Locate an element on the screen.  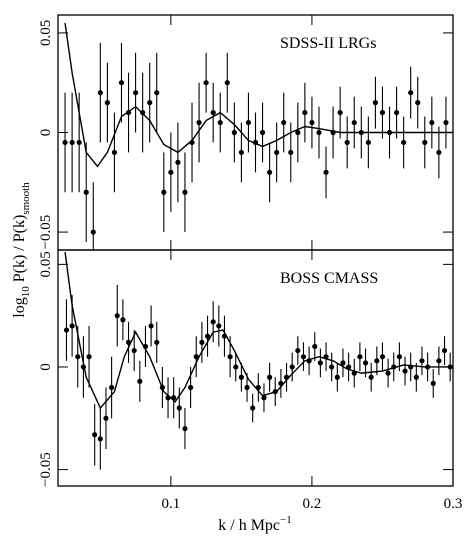
y-tick-label: −0.05 is located at coordinates (46, 469).